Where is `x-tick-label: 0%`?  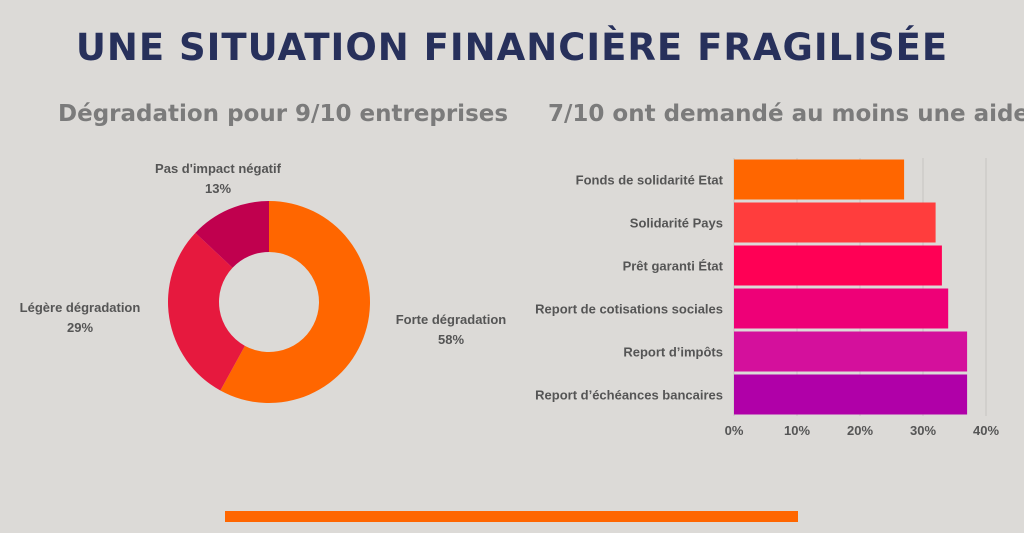 x-tick-label: 0% is located at coordinates (734, 430).